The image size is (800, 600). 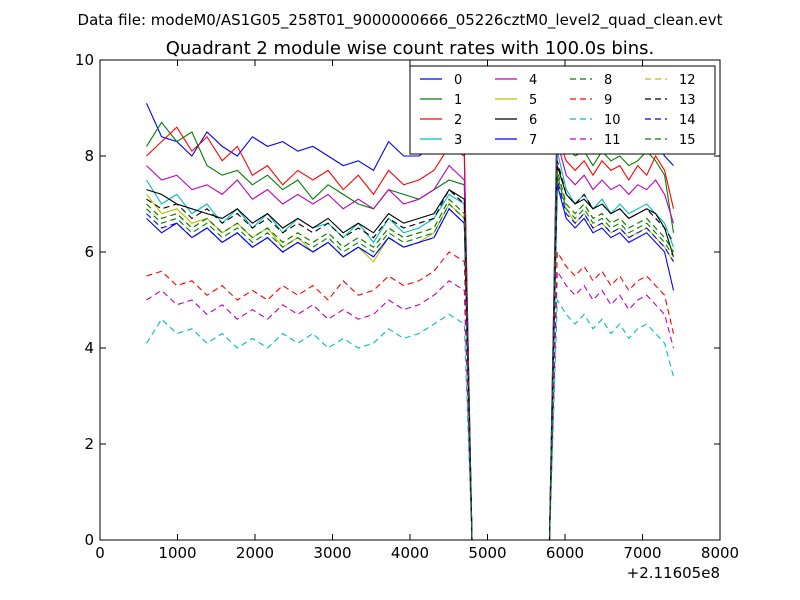 I want to click on x-tick-label: 5000, so click(x=487, y=553).